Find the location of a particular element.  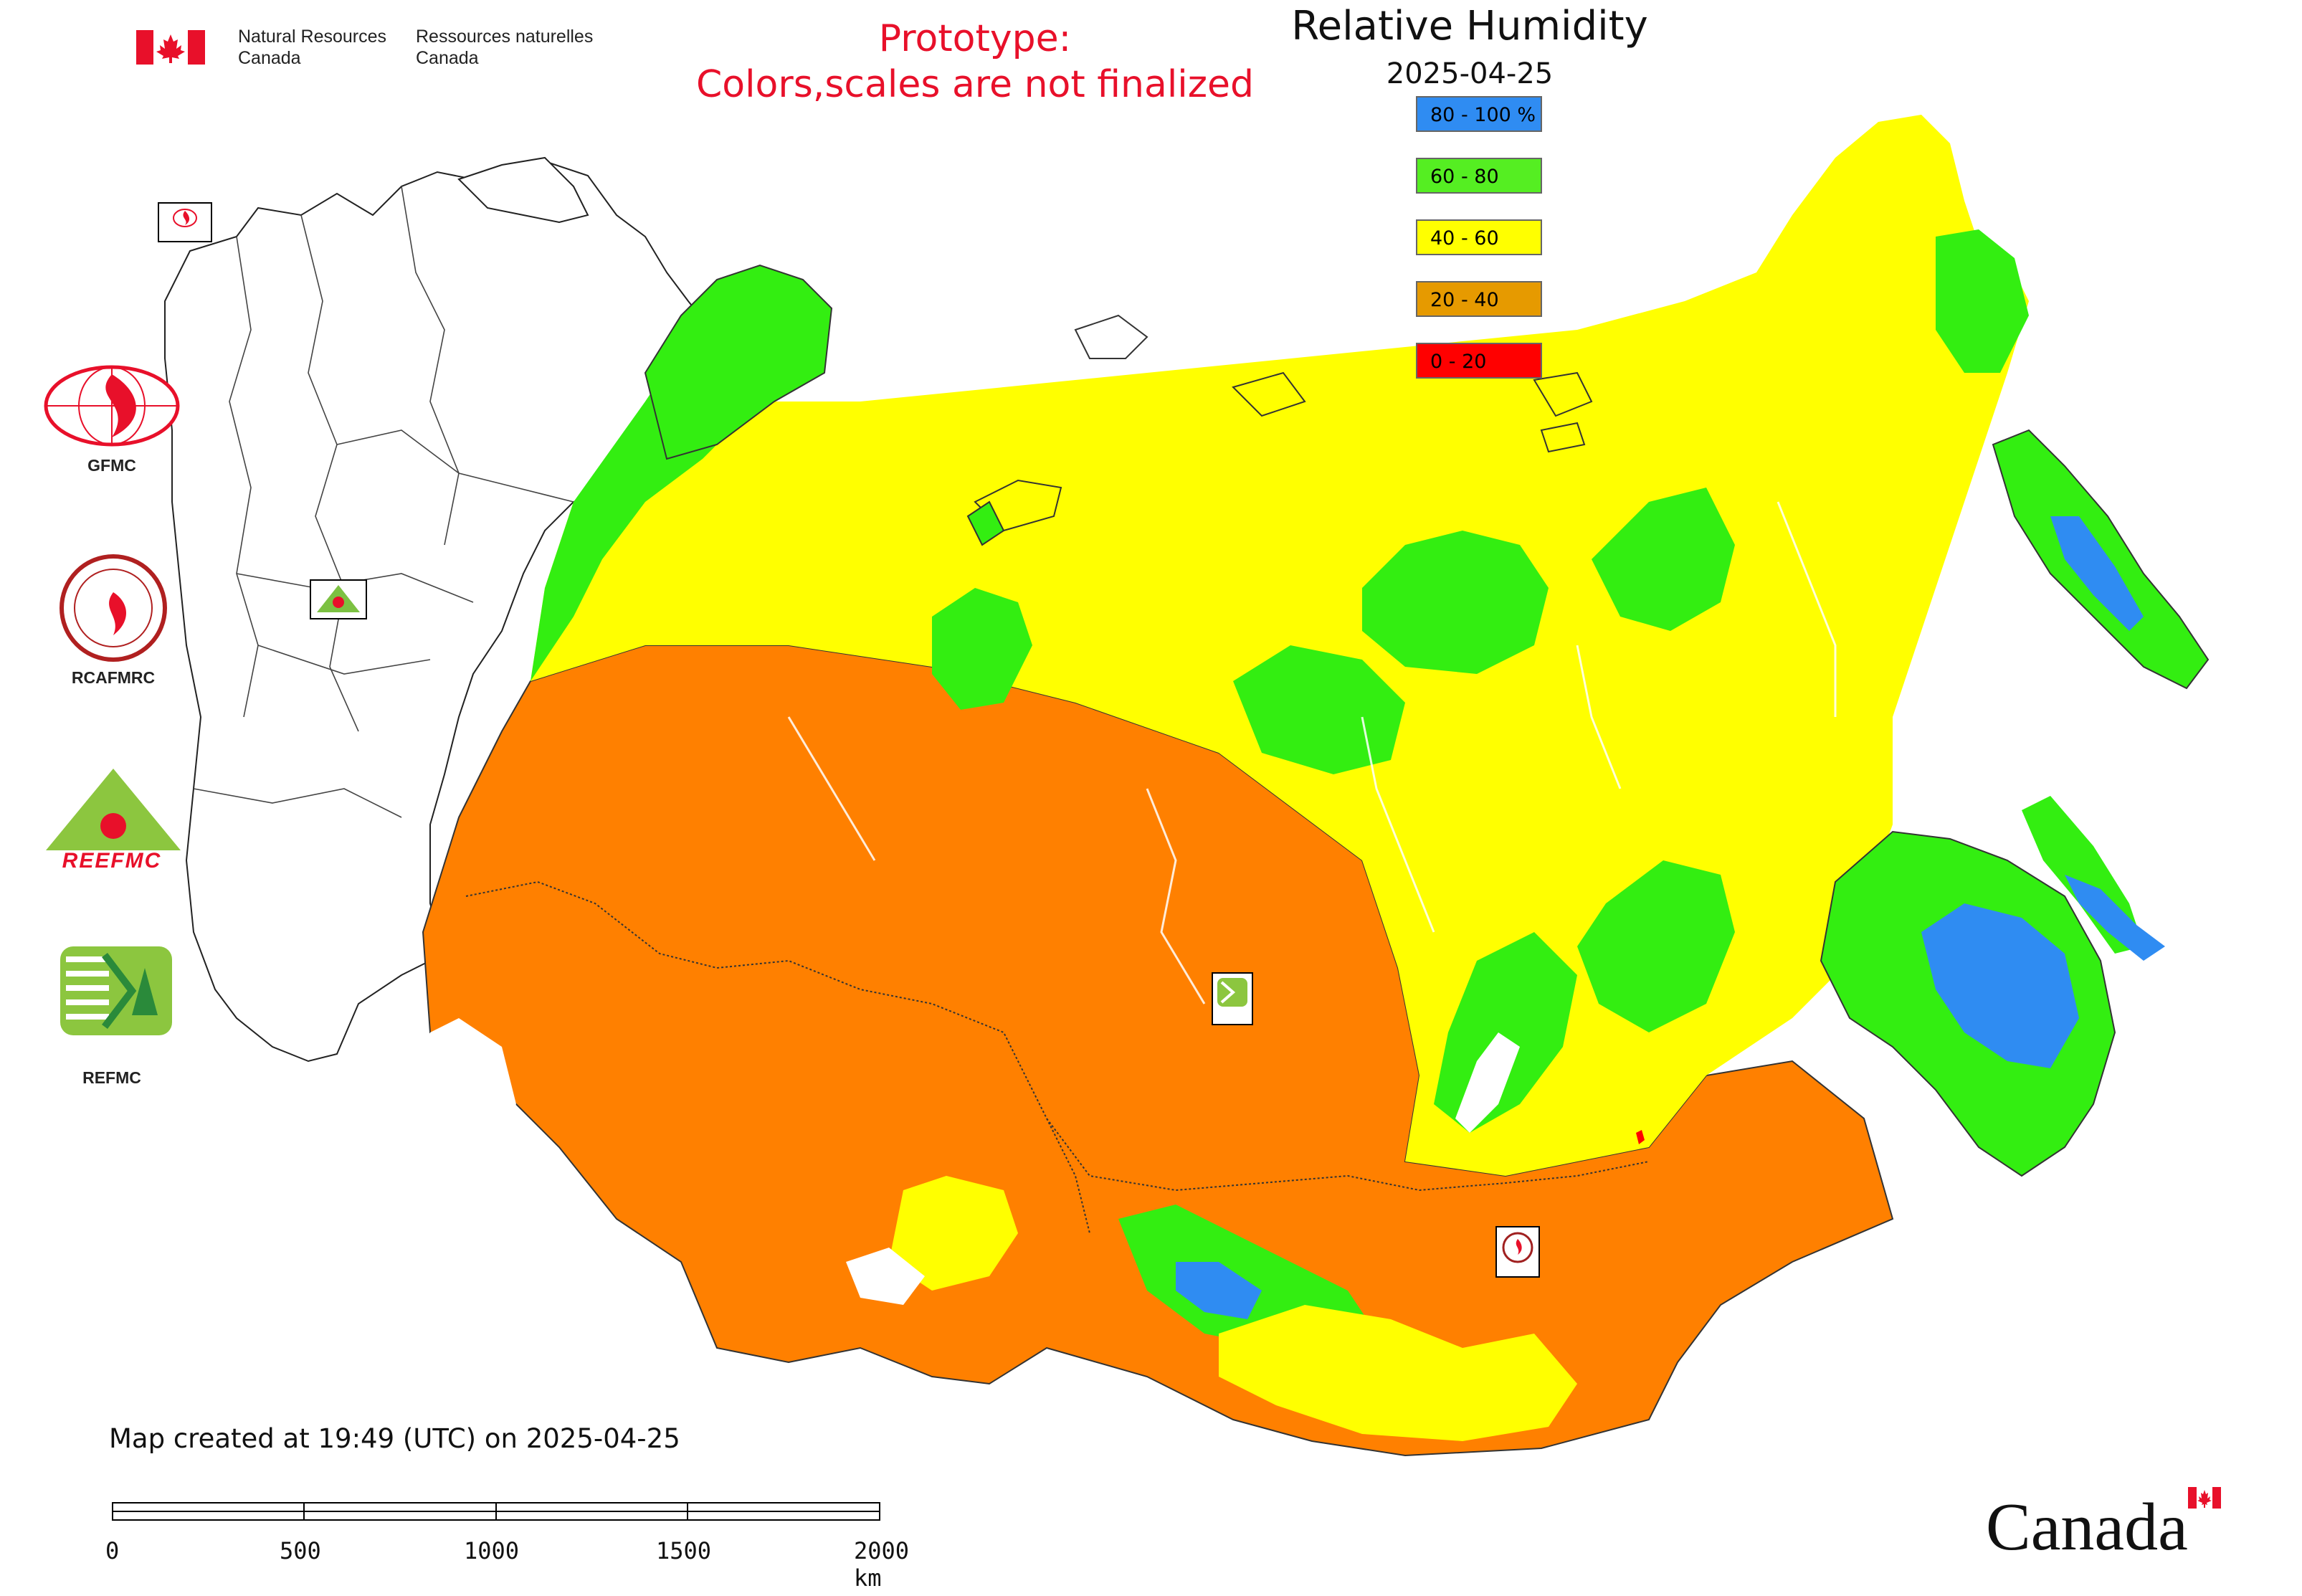

rcafmrc-logo-icon is located at coordinates (113, 608).